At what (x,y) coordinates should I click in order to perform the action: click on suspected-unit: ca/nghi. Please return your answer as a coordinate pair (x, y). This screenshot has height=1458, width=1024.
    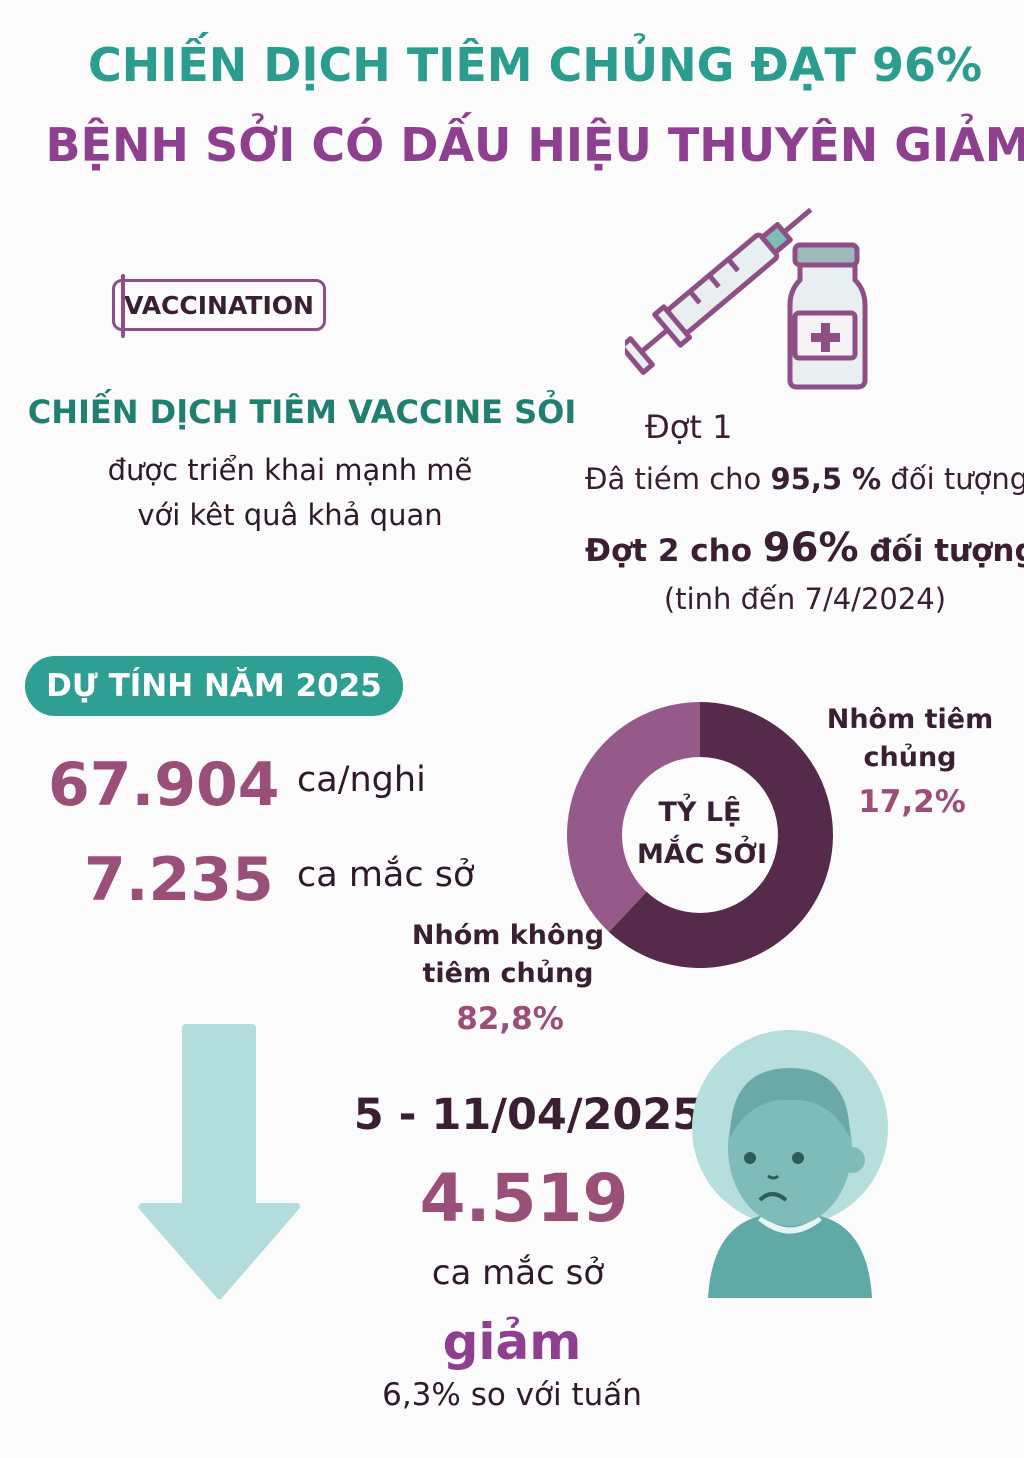
    Looking at the image, I should click on (361, 780).